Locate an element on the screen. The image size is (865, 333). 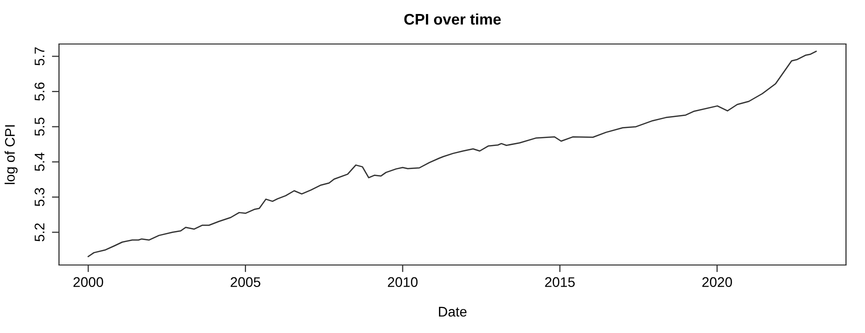
chart-title: CPI over time is located at coordinates (452, 19).